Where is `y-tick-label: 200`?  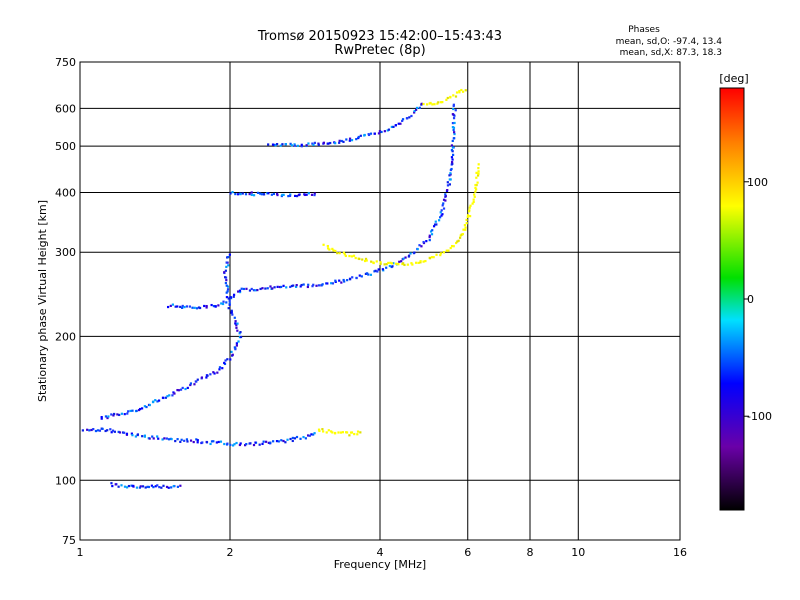
y-tick-label: 200 is located at coordinates (65, 336).